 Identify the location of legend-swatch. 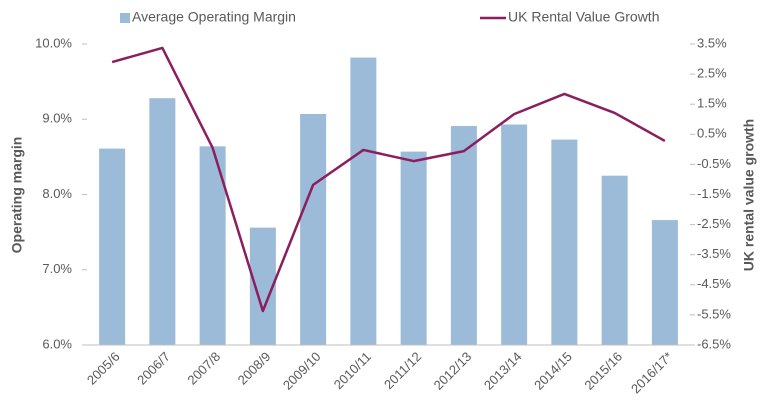
(125, 18).